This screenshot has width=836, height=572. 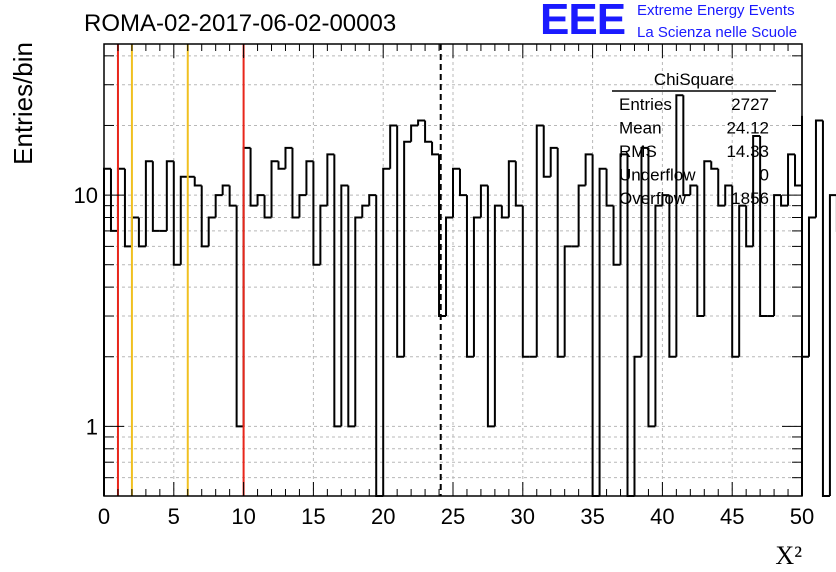 What do you see at coordinates (653, 198) in the screenshot?
I see `stats-label: Overflow` at bounding box center [653, 198].